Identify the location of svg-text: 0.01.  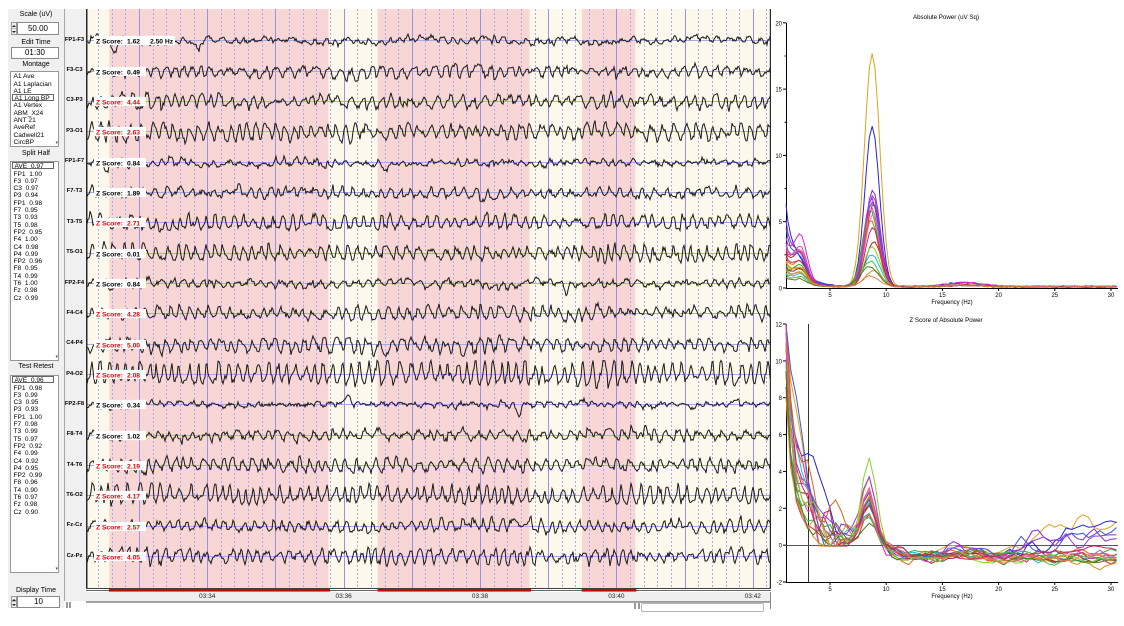
(133, 255).